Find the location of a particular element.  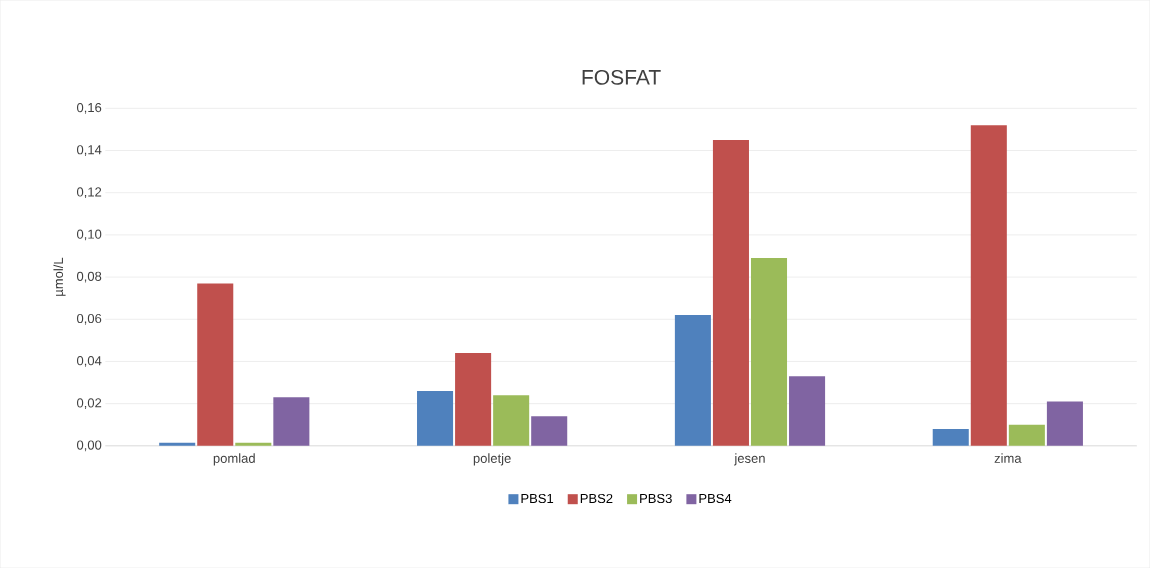

y-tick-label: 0,04 is located at coordinates (89, 361).